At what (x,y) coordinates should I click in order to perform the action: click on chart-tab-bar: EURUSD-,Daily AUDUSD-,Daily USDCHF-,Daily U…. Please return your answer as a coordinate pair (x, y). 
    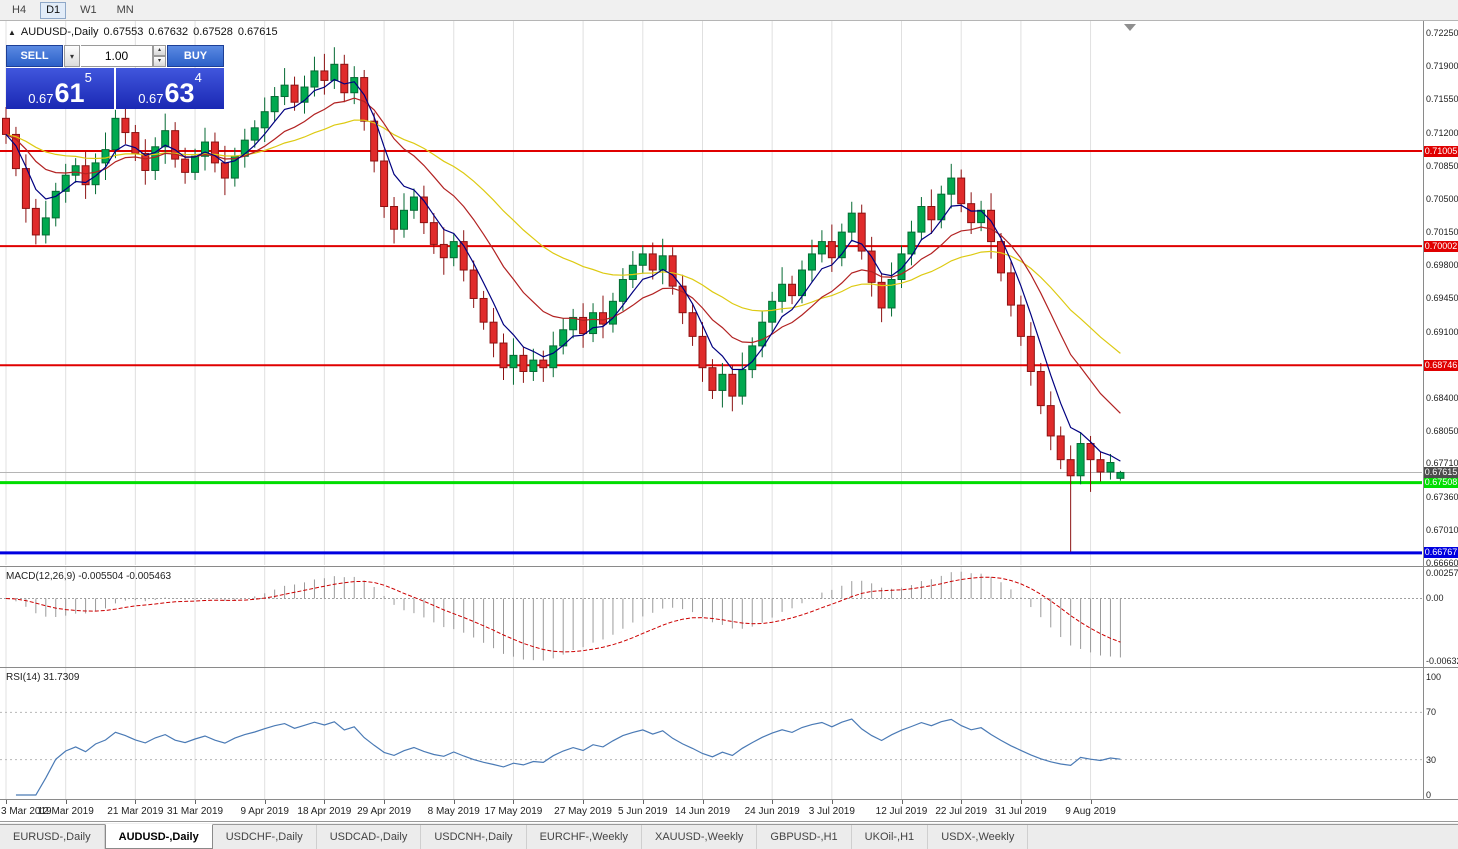
    Looking at the image, I should click on (729, 836).